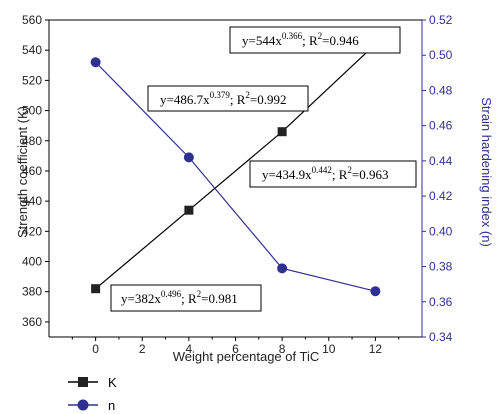  I want to click on annotation-box-k0: y=382x0.496; R2=0.981, so click(186, 298).